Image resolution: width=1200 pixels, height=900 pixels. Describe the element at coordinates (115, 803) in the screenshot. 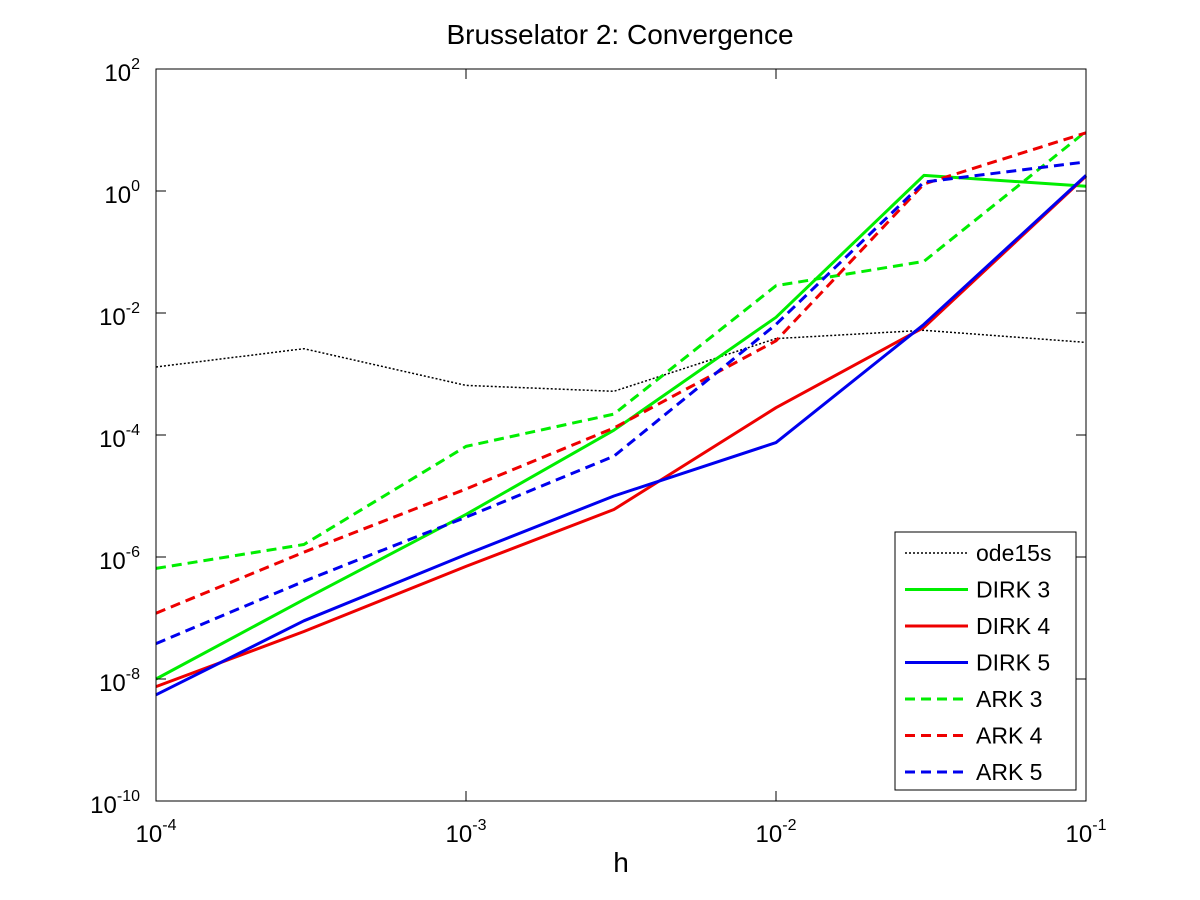

I see `y-tick-label: 10⁻¹⁰` at that location.